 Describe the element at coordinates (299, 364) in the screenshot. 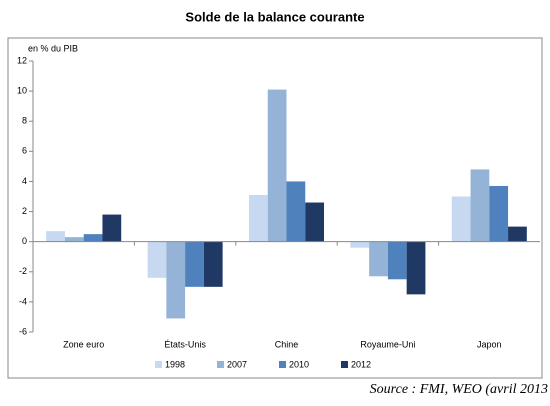

I see `legend-label: 2010` at that location.